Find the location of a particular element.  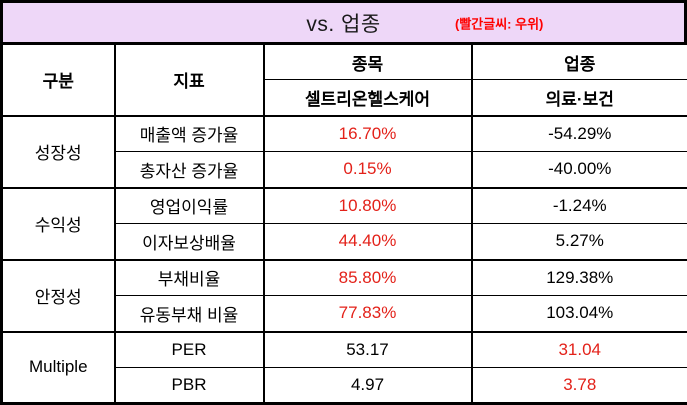

group-cell-growth: 성장성 is located at coordinates (58, 151).